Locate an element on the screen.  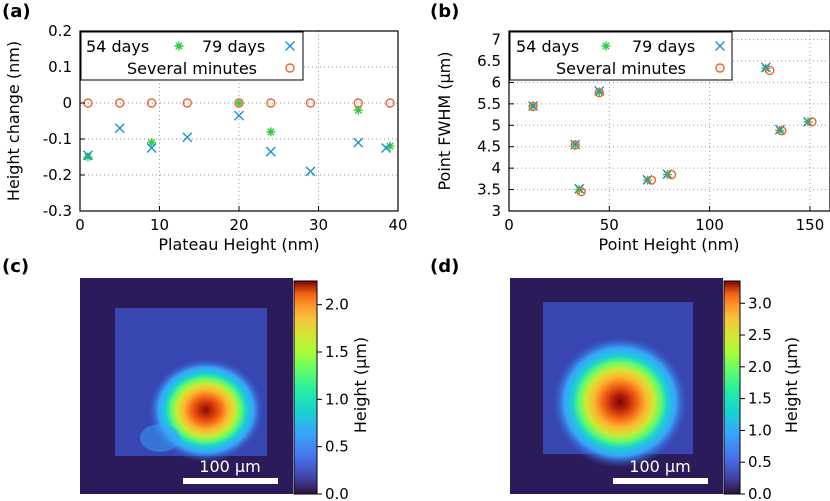
chart-a-legend: 54 days 79 days Several minutes is located at coordinates (192, 56).